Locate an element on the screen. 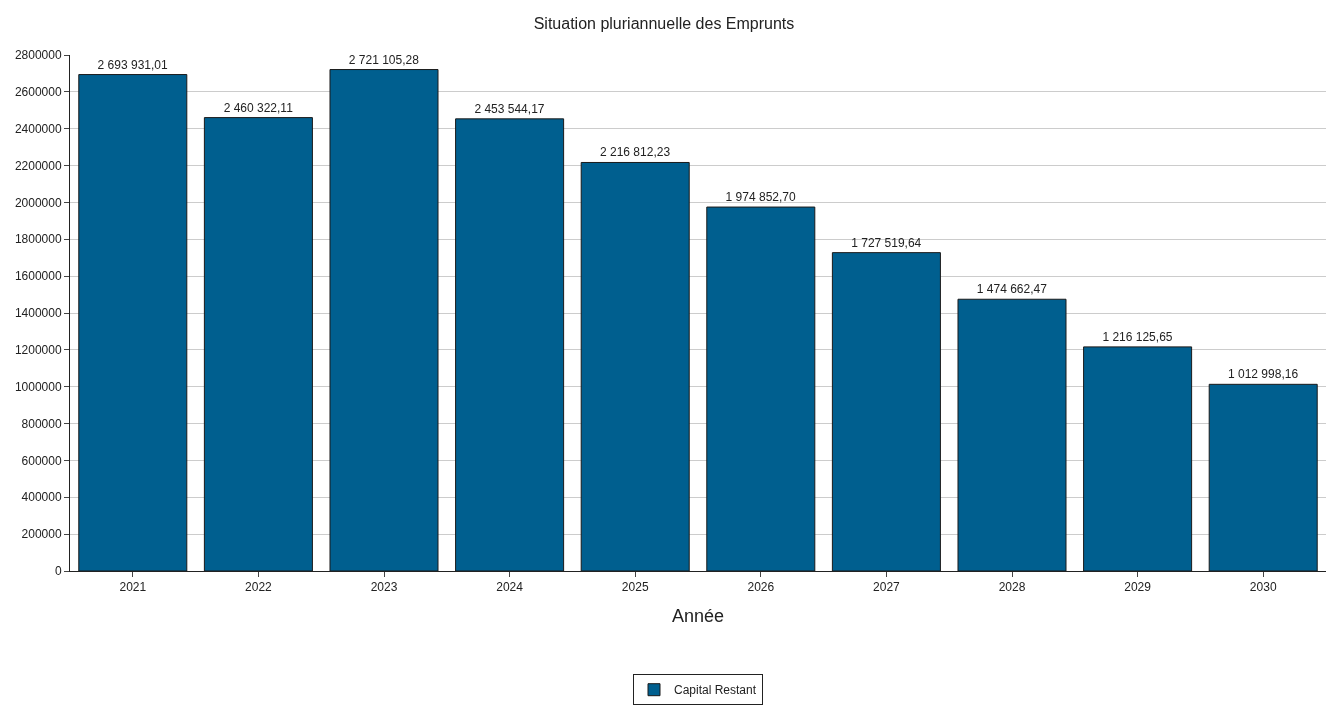  data-label: 1 727 519,64 is located at coordinates (886, 242).